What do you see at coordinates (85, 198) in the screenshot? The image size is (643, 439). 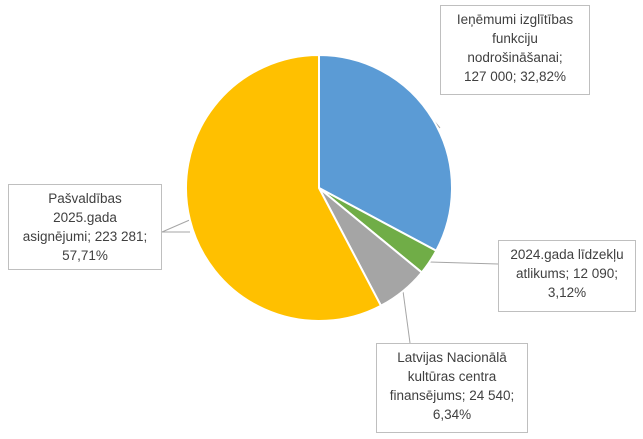 I see `data-label-line: Pašvaldības` at bounding box center [85, 198].